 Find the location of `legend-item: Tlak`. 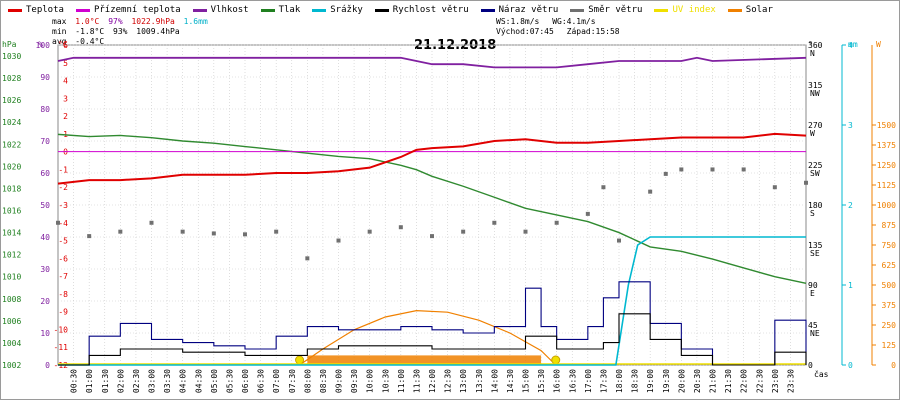

legend-item: Tlak is located at coordinates (280, 10).